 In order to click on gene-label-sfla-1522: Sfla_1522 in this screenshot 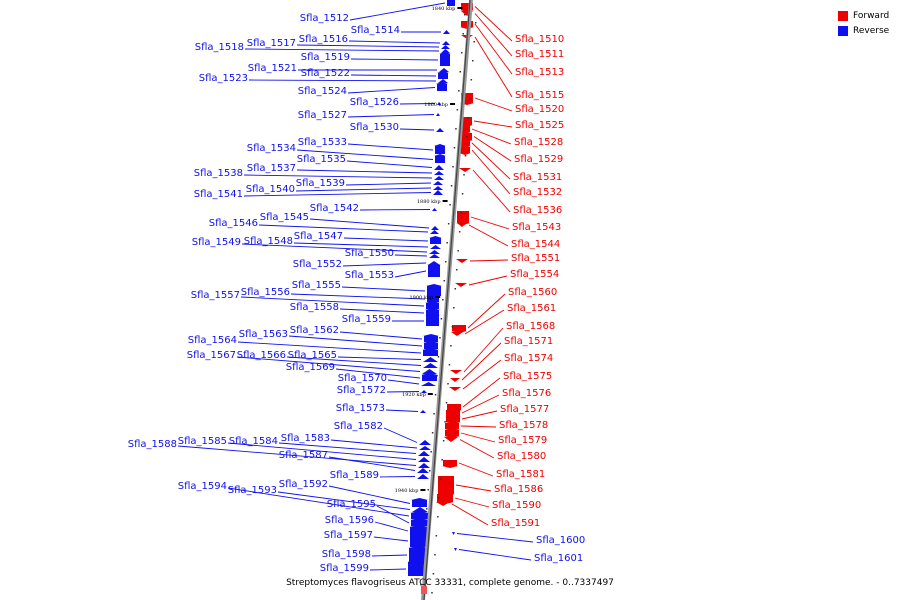, I will do `click(325, 73)`.